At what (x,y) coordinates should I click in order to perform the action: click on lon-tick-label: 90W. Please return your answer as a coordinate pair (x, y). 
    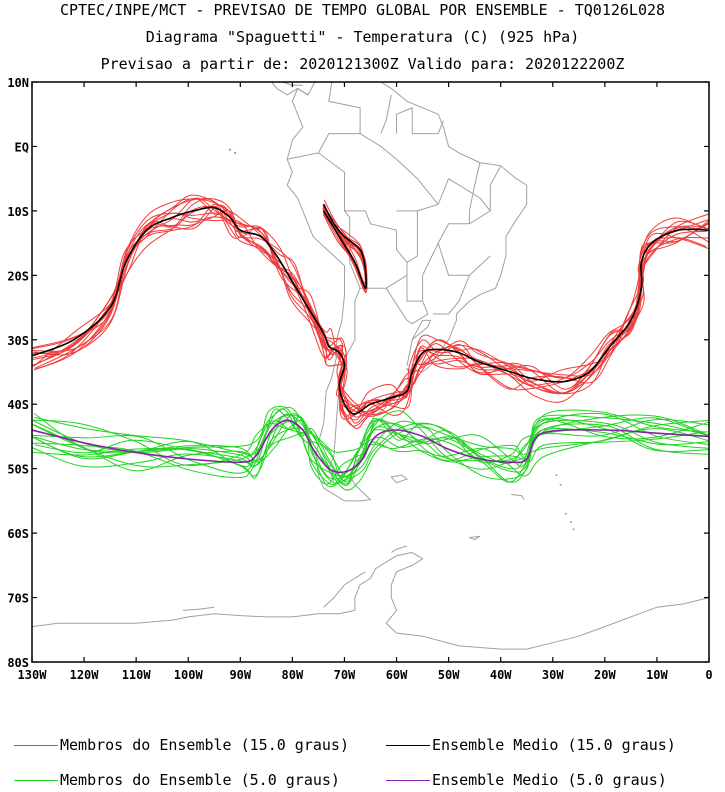
    Looking at the image, I should click on (240, 675).